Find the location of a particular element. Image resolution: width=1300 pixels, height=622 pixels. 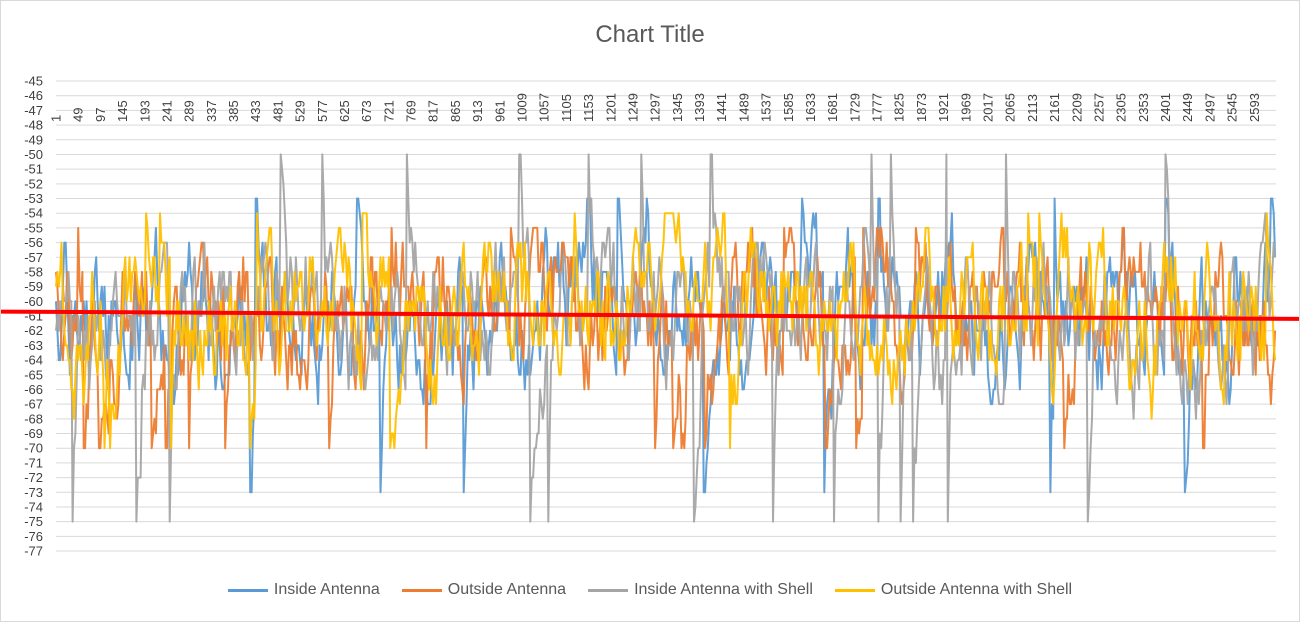

x-tick-label: 1393 is located at coordinates (699, 107).